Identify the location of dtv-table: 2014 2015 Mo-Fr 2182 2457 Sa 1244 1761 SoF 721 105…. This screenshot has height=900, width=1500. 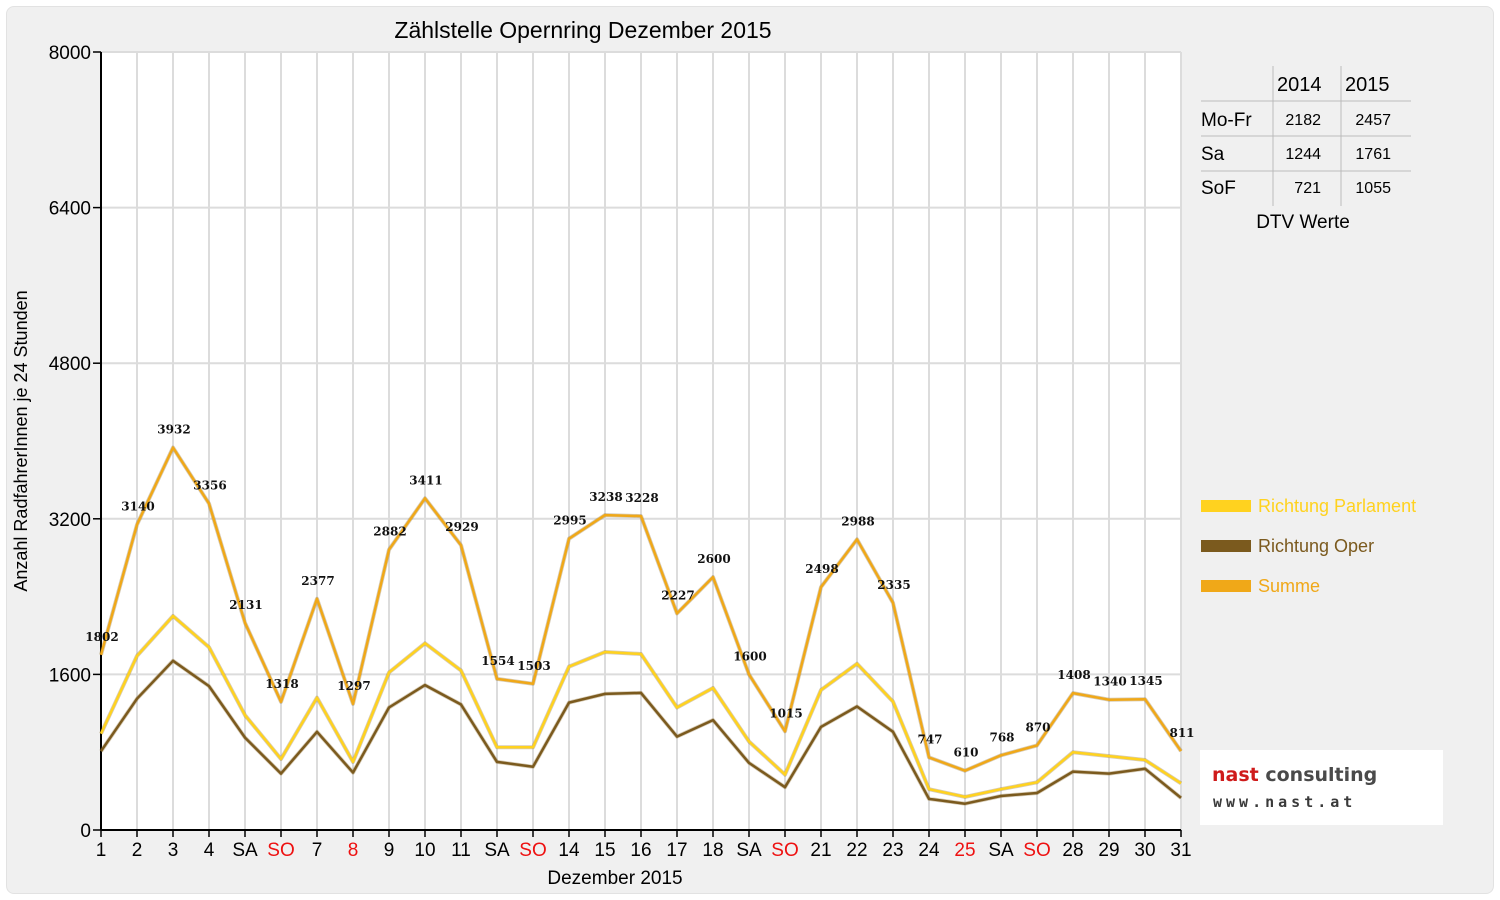
(1306, 149).